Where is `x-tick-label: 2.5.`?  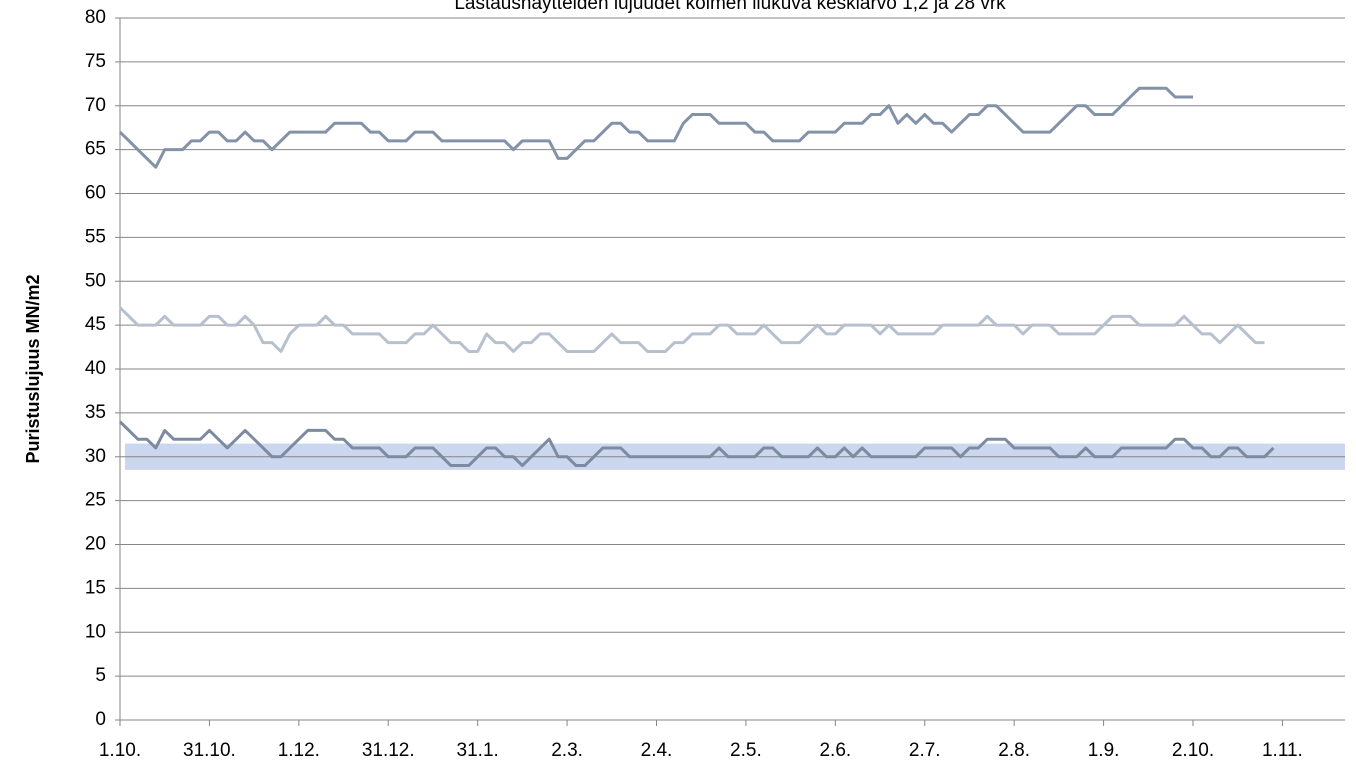 x-tick-label: 2.5. is located at coordinates (746, 750).